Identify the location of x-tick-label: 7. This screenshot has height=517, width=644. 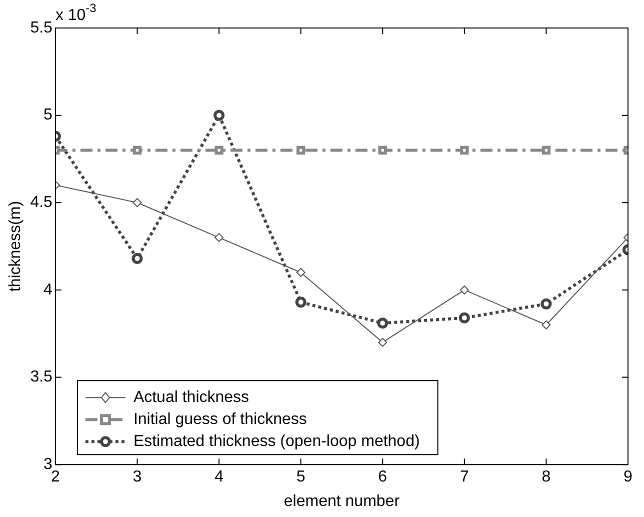
(464, 477).